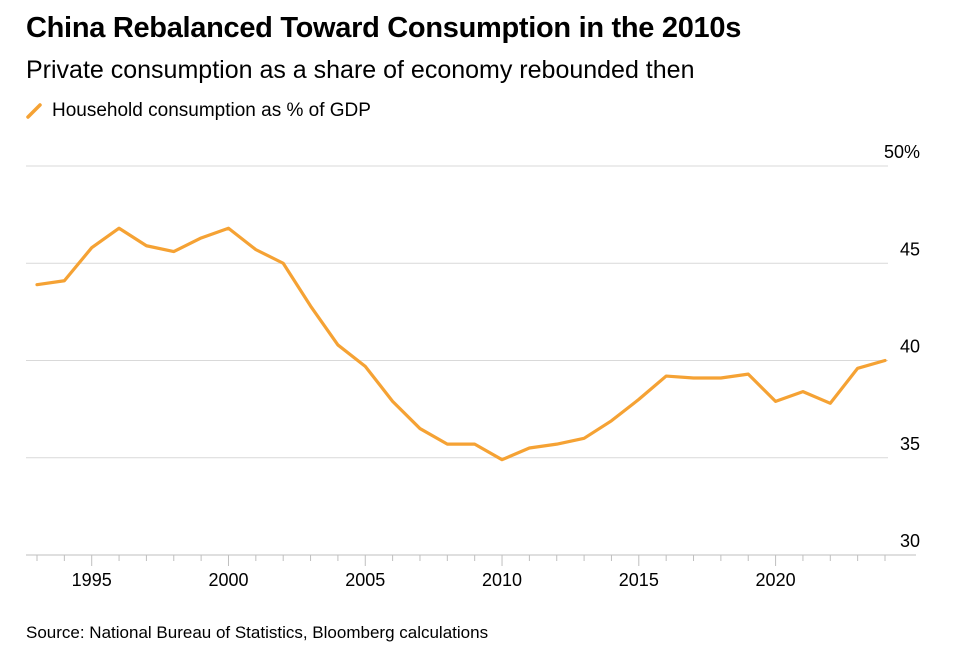 This screenshot has height=661, width=955. I want to click on x-tick-label-2005: 2005, so click(365, 580).